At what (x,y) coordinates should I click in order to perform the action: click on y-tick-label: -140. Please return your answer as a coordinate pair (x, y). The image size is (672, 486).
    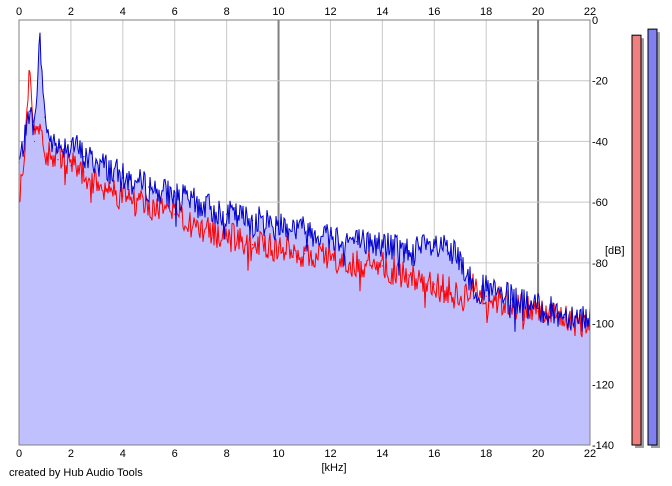
    Looking at the image, I should click on (603, 446).